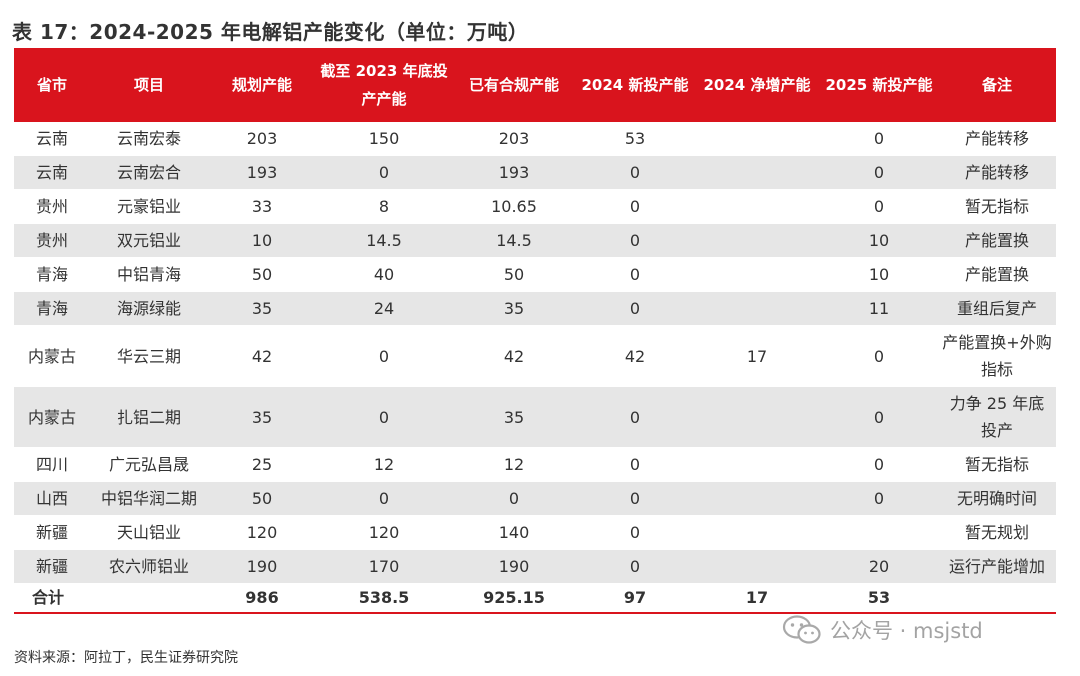 Image resolution: width=1080 pixels, height=676 pixels. What do you see at coordinates (52, 598) in the screenshot?
I see `total-cell: 合计` at bounding box center [52, 598].